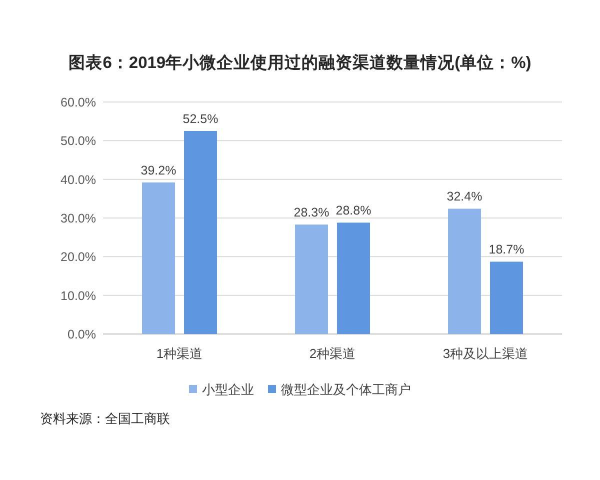 This screenshot has height=480, width=600. I want to click on x-tick-label: 1种渠道, so click(179, 353).